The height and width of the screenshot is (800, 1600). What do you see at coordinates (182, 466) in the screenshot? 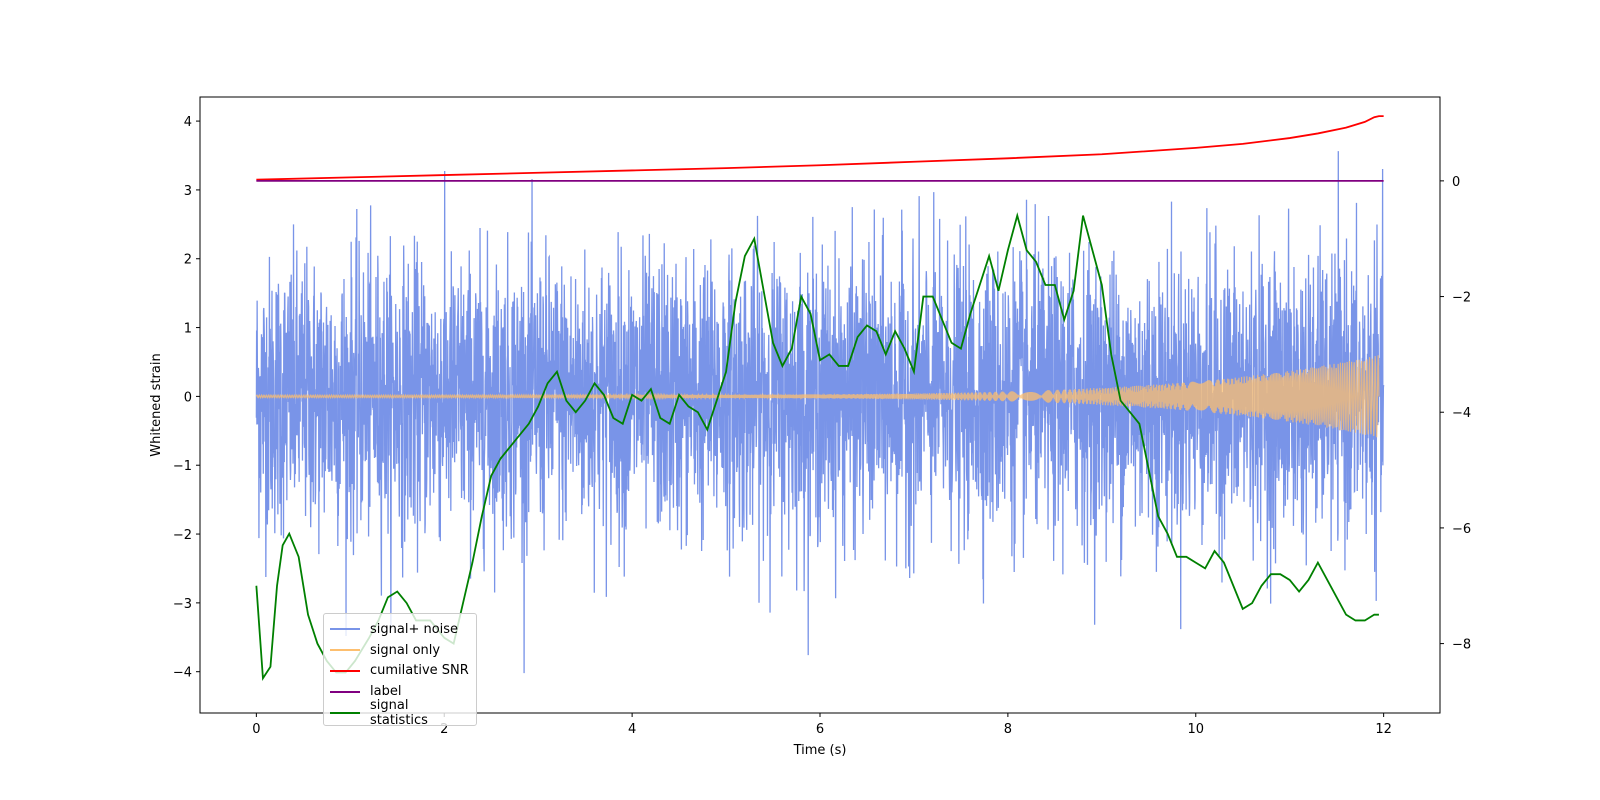
I see `y-tick-label: −1` at bounding box center [182, 466].